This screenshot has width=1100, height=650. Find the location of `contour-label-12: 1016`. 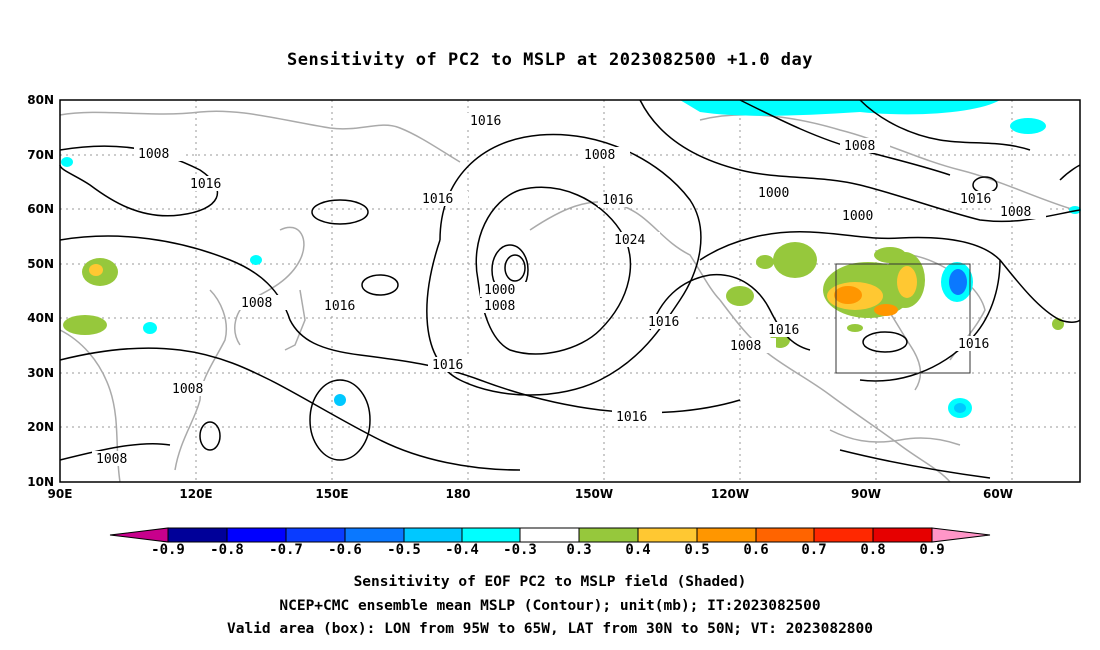

contour-label-12: 1016 is located at coordinates (453, 365).